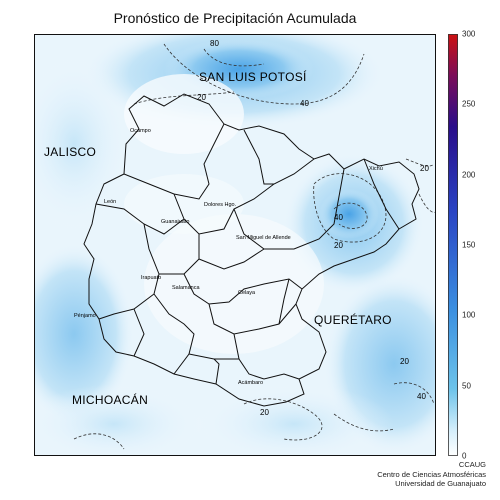 This screenshot has width=500, height=500. What do you see at coordinates (440, 483) in the screenshot?
I see `credit-line: Universidad de Guanajuato` at bounding box center [440, 483].